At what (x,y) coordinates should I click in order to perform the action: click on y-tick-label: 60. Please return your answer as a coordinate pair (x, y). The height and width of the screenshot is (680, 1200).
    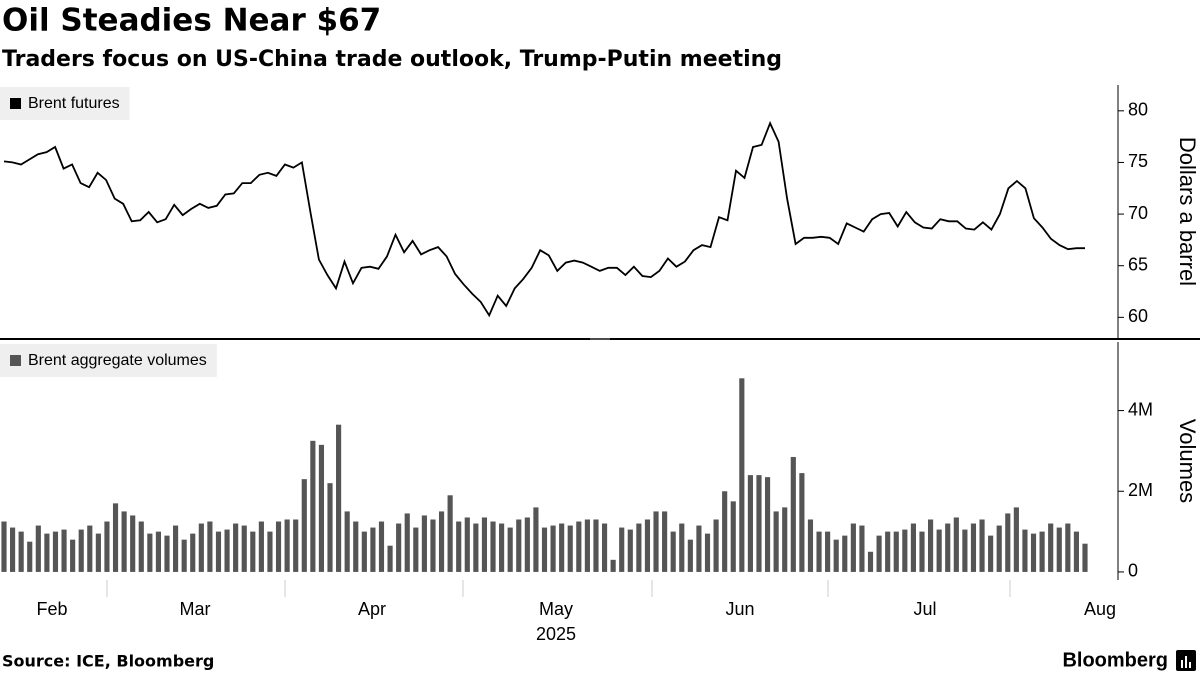
    Looking at the image, I should click on (1138, 316).